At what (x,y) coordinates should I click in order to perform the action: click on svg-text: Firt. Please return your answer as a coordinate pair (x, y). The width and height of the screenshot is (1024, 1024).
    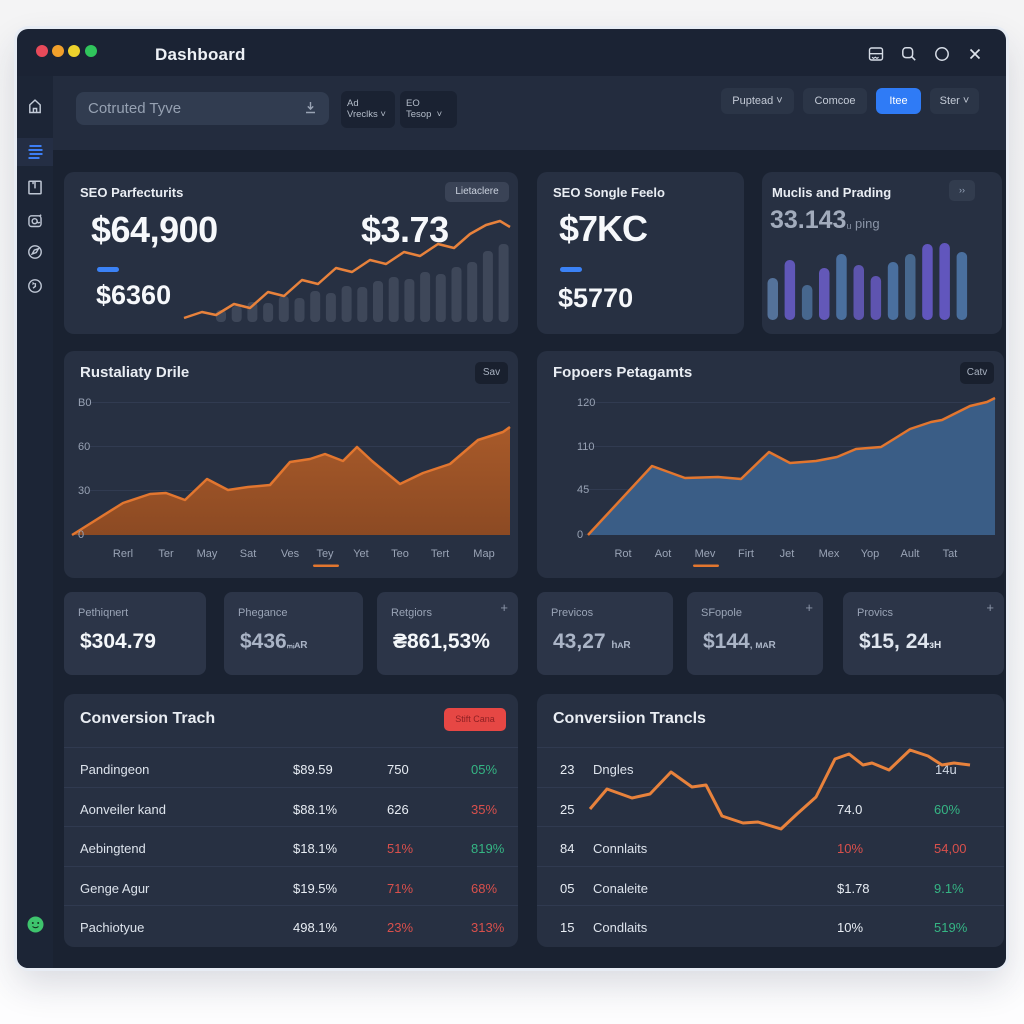
    Looking at the image, I should click on (746, 554).